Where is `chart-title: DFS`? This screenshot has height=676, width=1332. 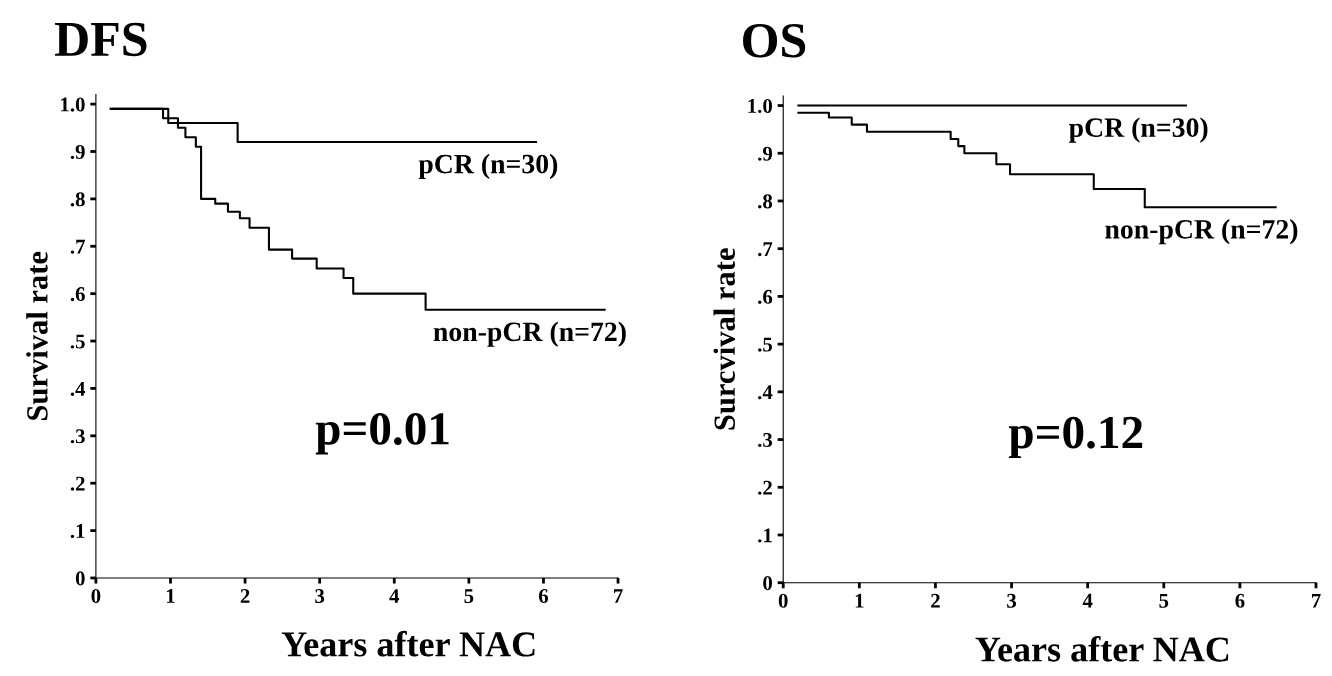
chart-title: DFS is located at coordinates (101, 39).